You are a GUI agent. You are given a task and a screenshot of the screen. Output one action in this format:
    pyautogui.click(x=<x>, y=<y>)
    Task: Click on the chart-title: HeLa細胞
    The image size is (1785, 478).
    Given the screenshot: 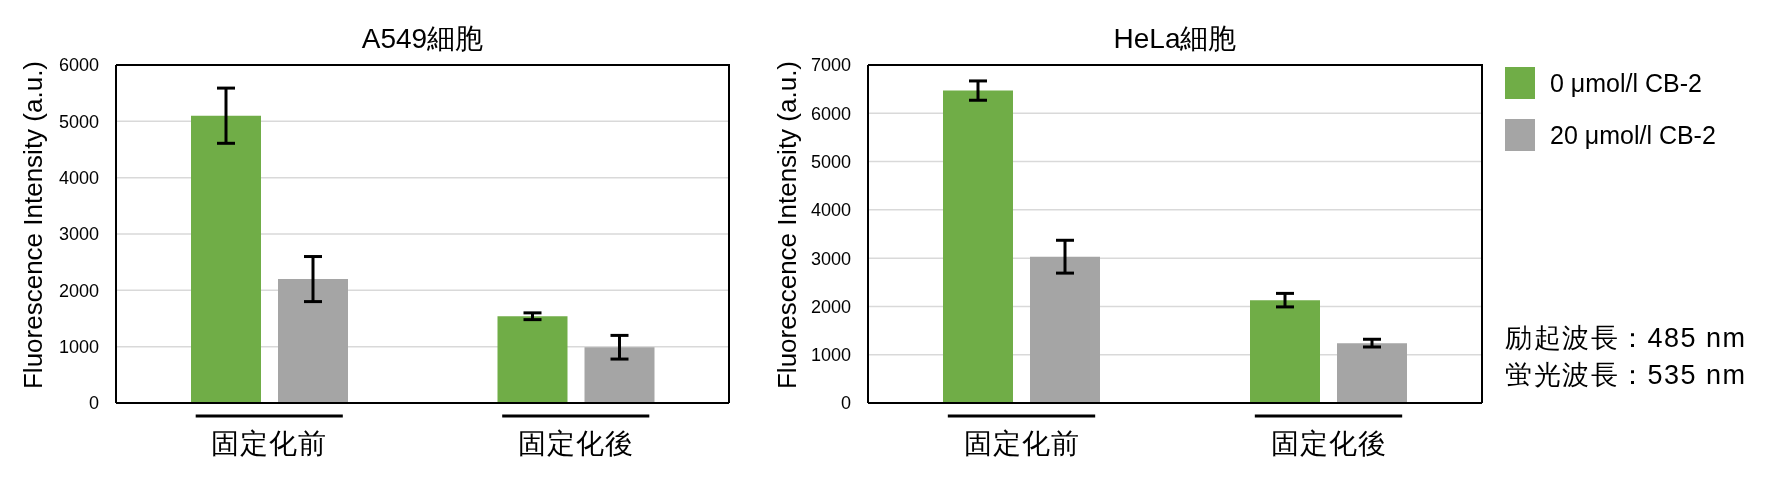 What is the action you would take?
    pyautogui.click(x=1175, y=39)
    